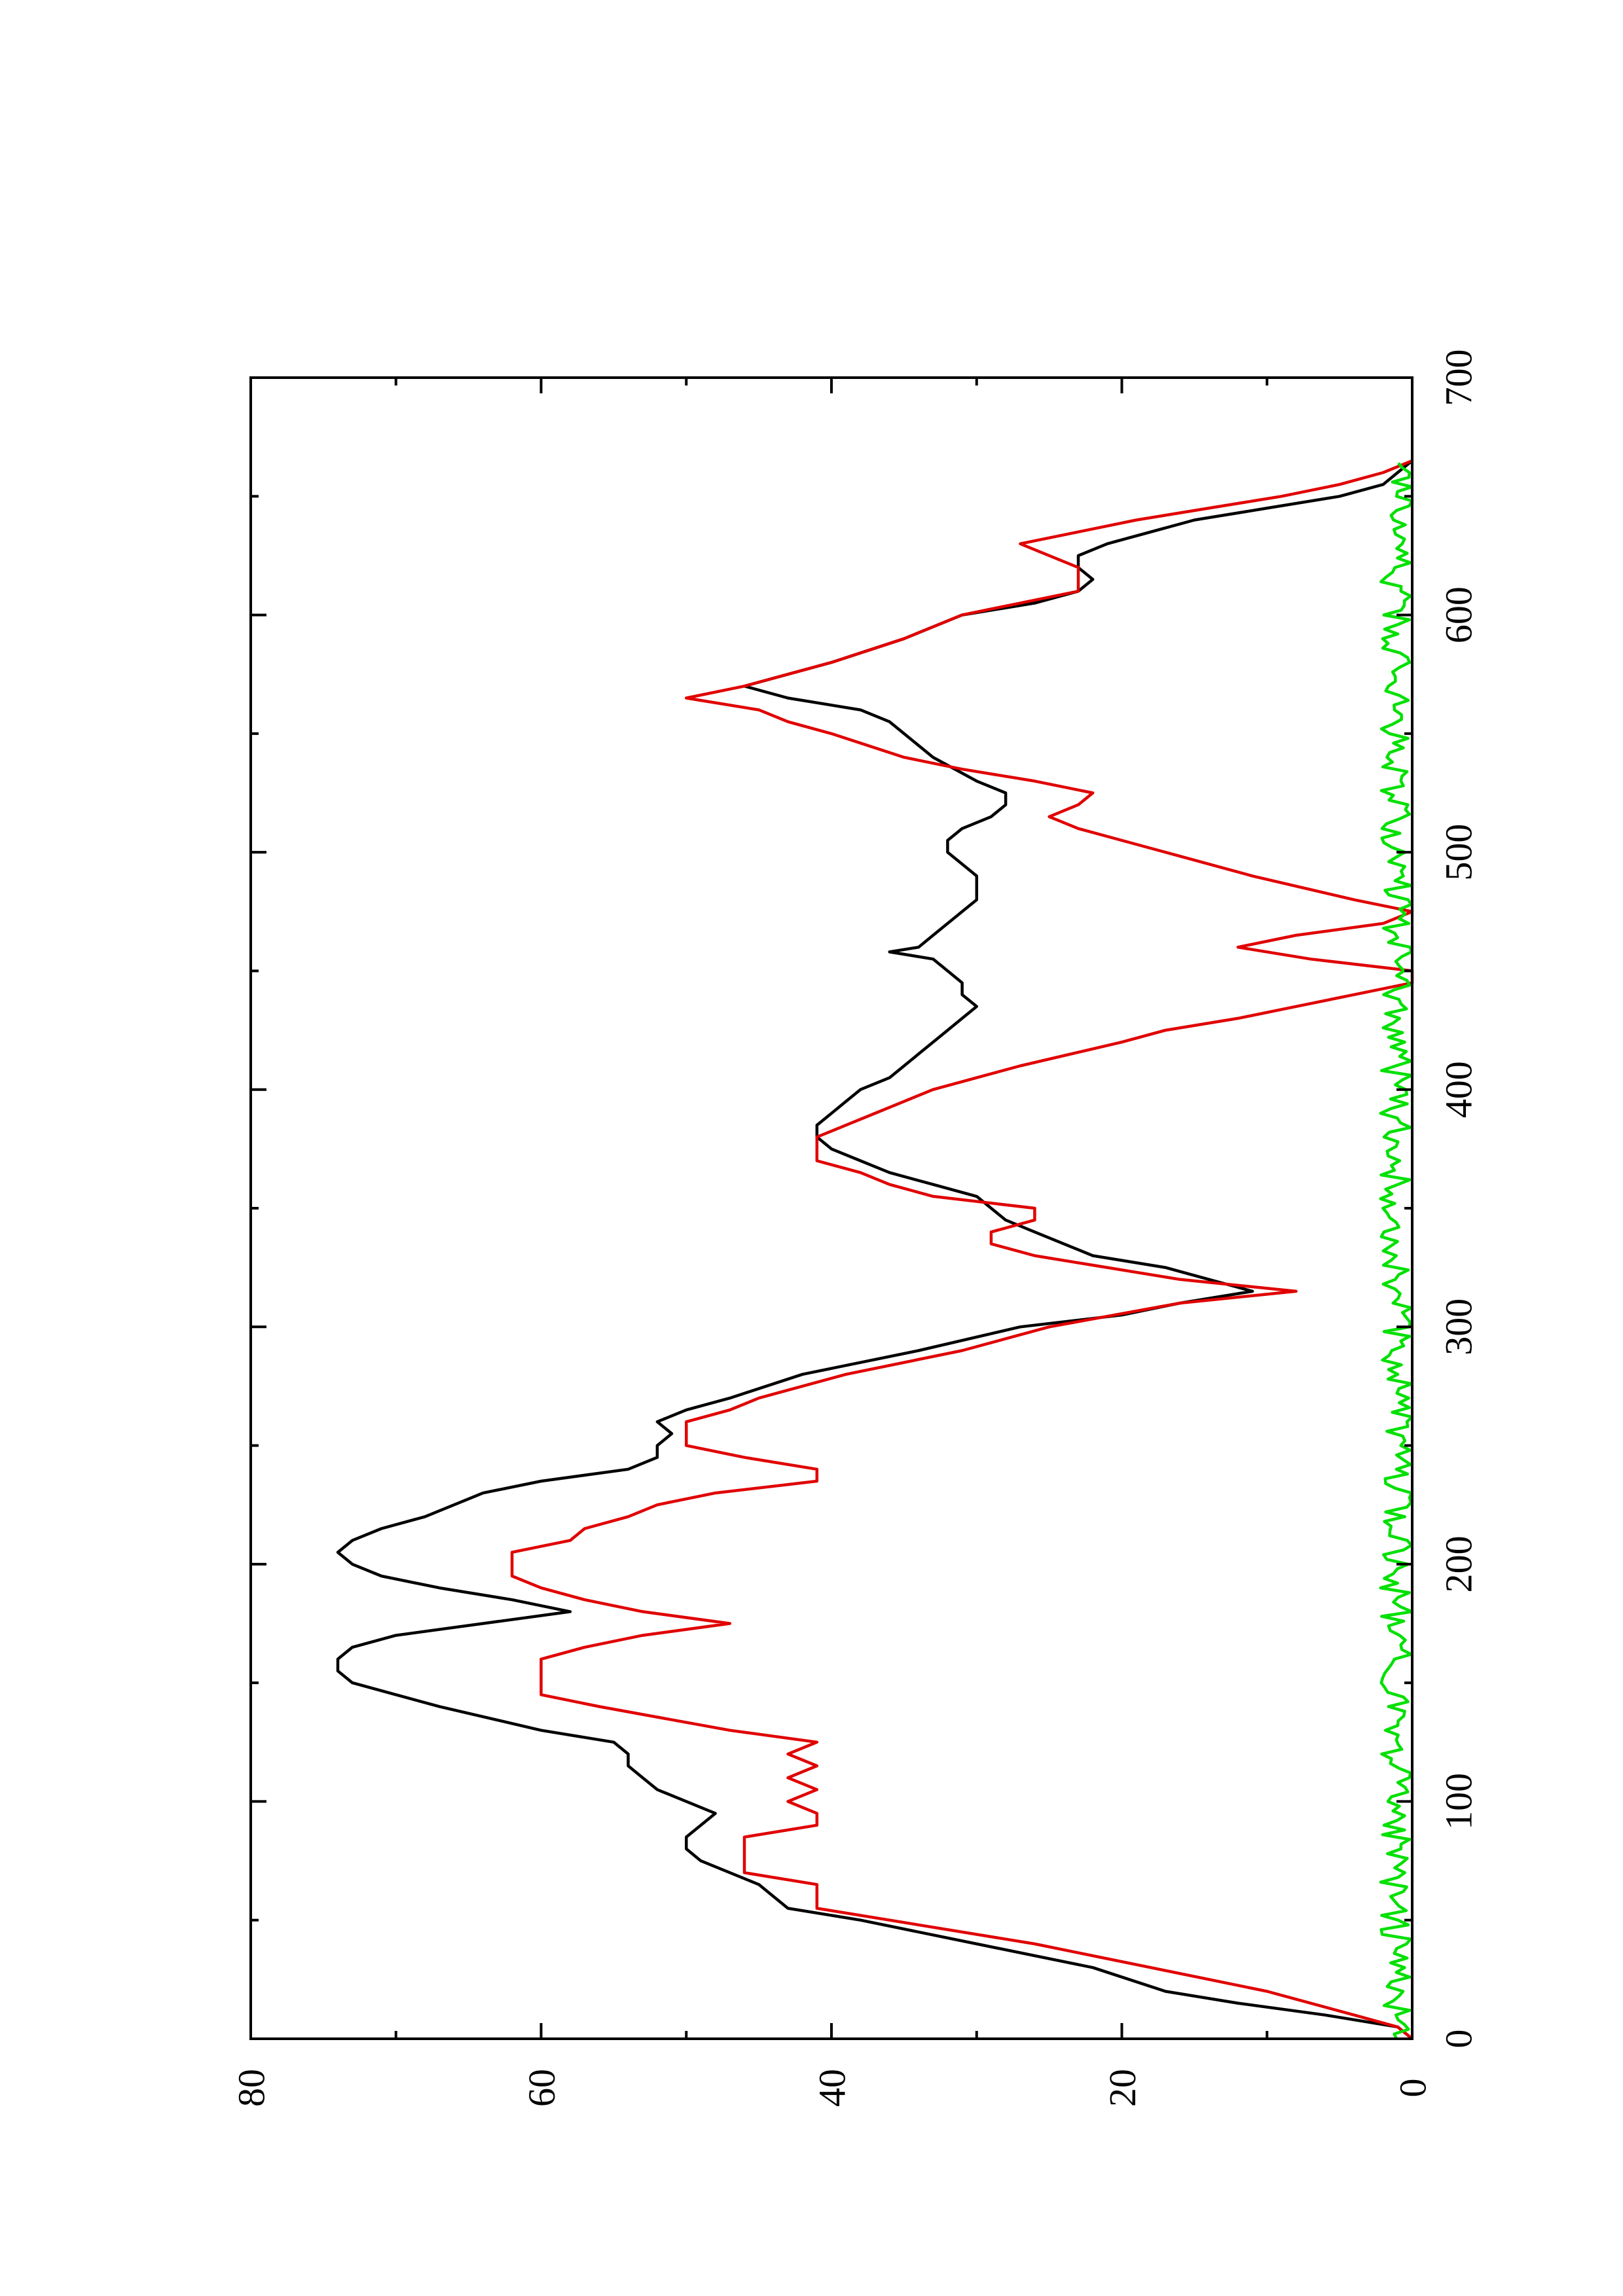 The height and width of the screenshot is (2296, 1623). I want to click on x-tick-label: 500, so click(1458, 852).